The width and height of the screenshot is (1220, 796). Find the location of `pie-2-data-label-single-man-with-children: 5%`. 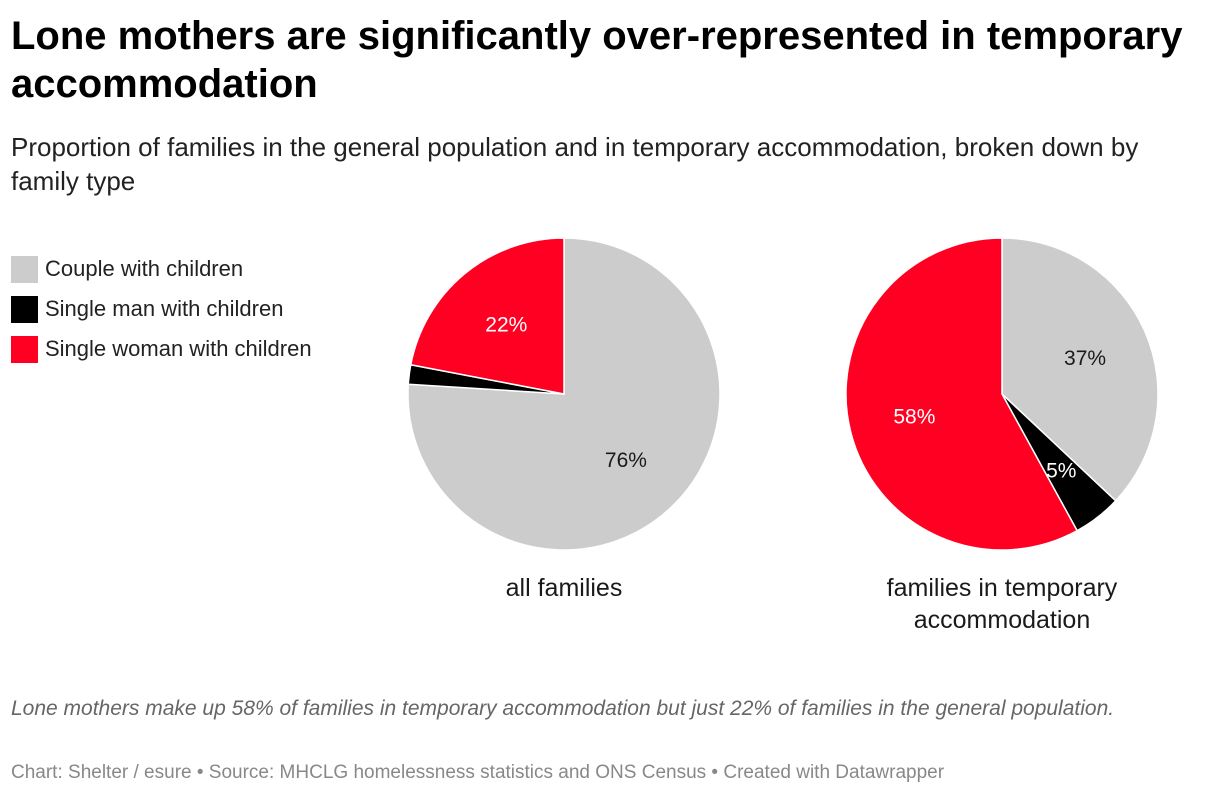

pie-2-data-label-single-man-with-children: 5% is located at coordinates (1061, 470).